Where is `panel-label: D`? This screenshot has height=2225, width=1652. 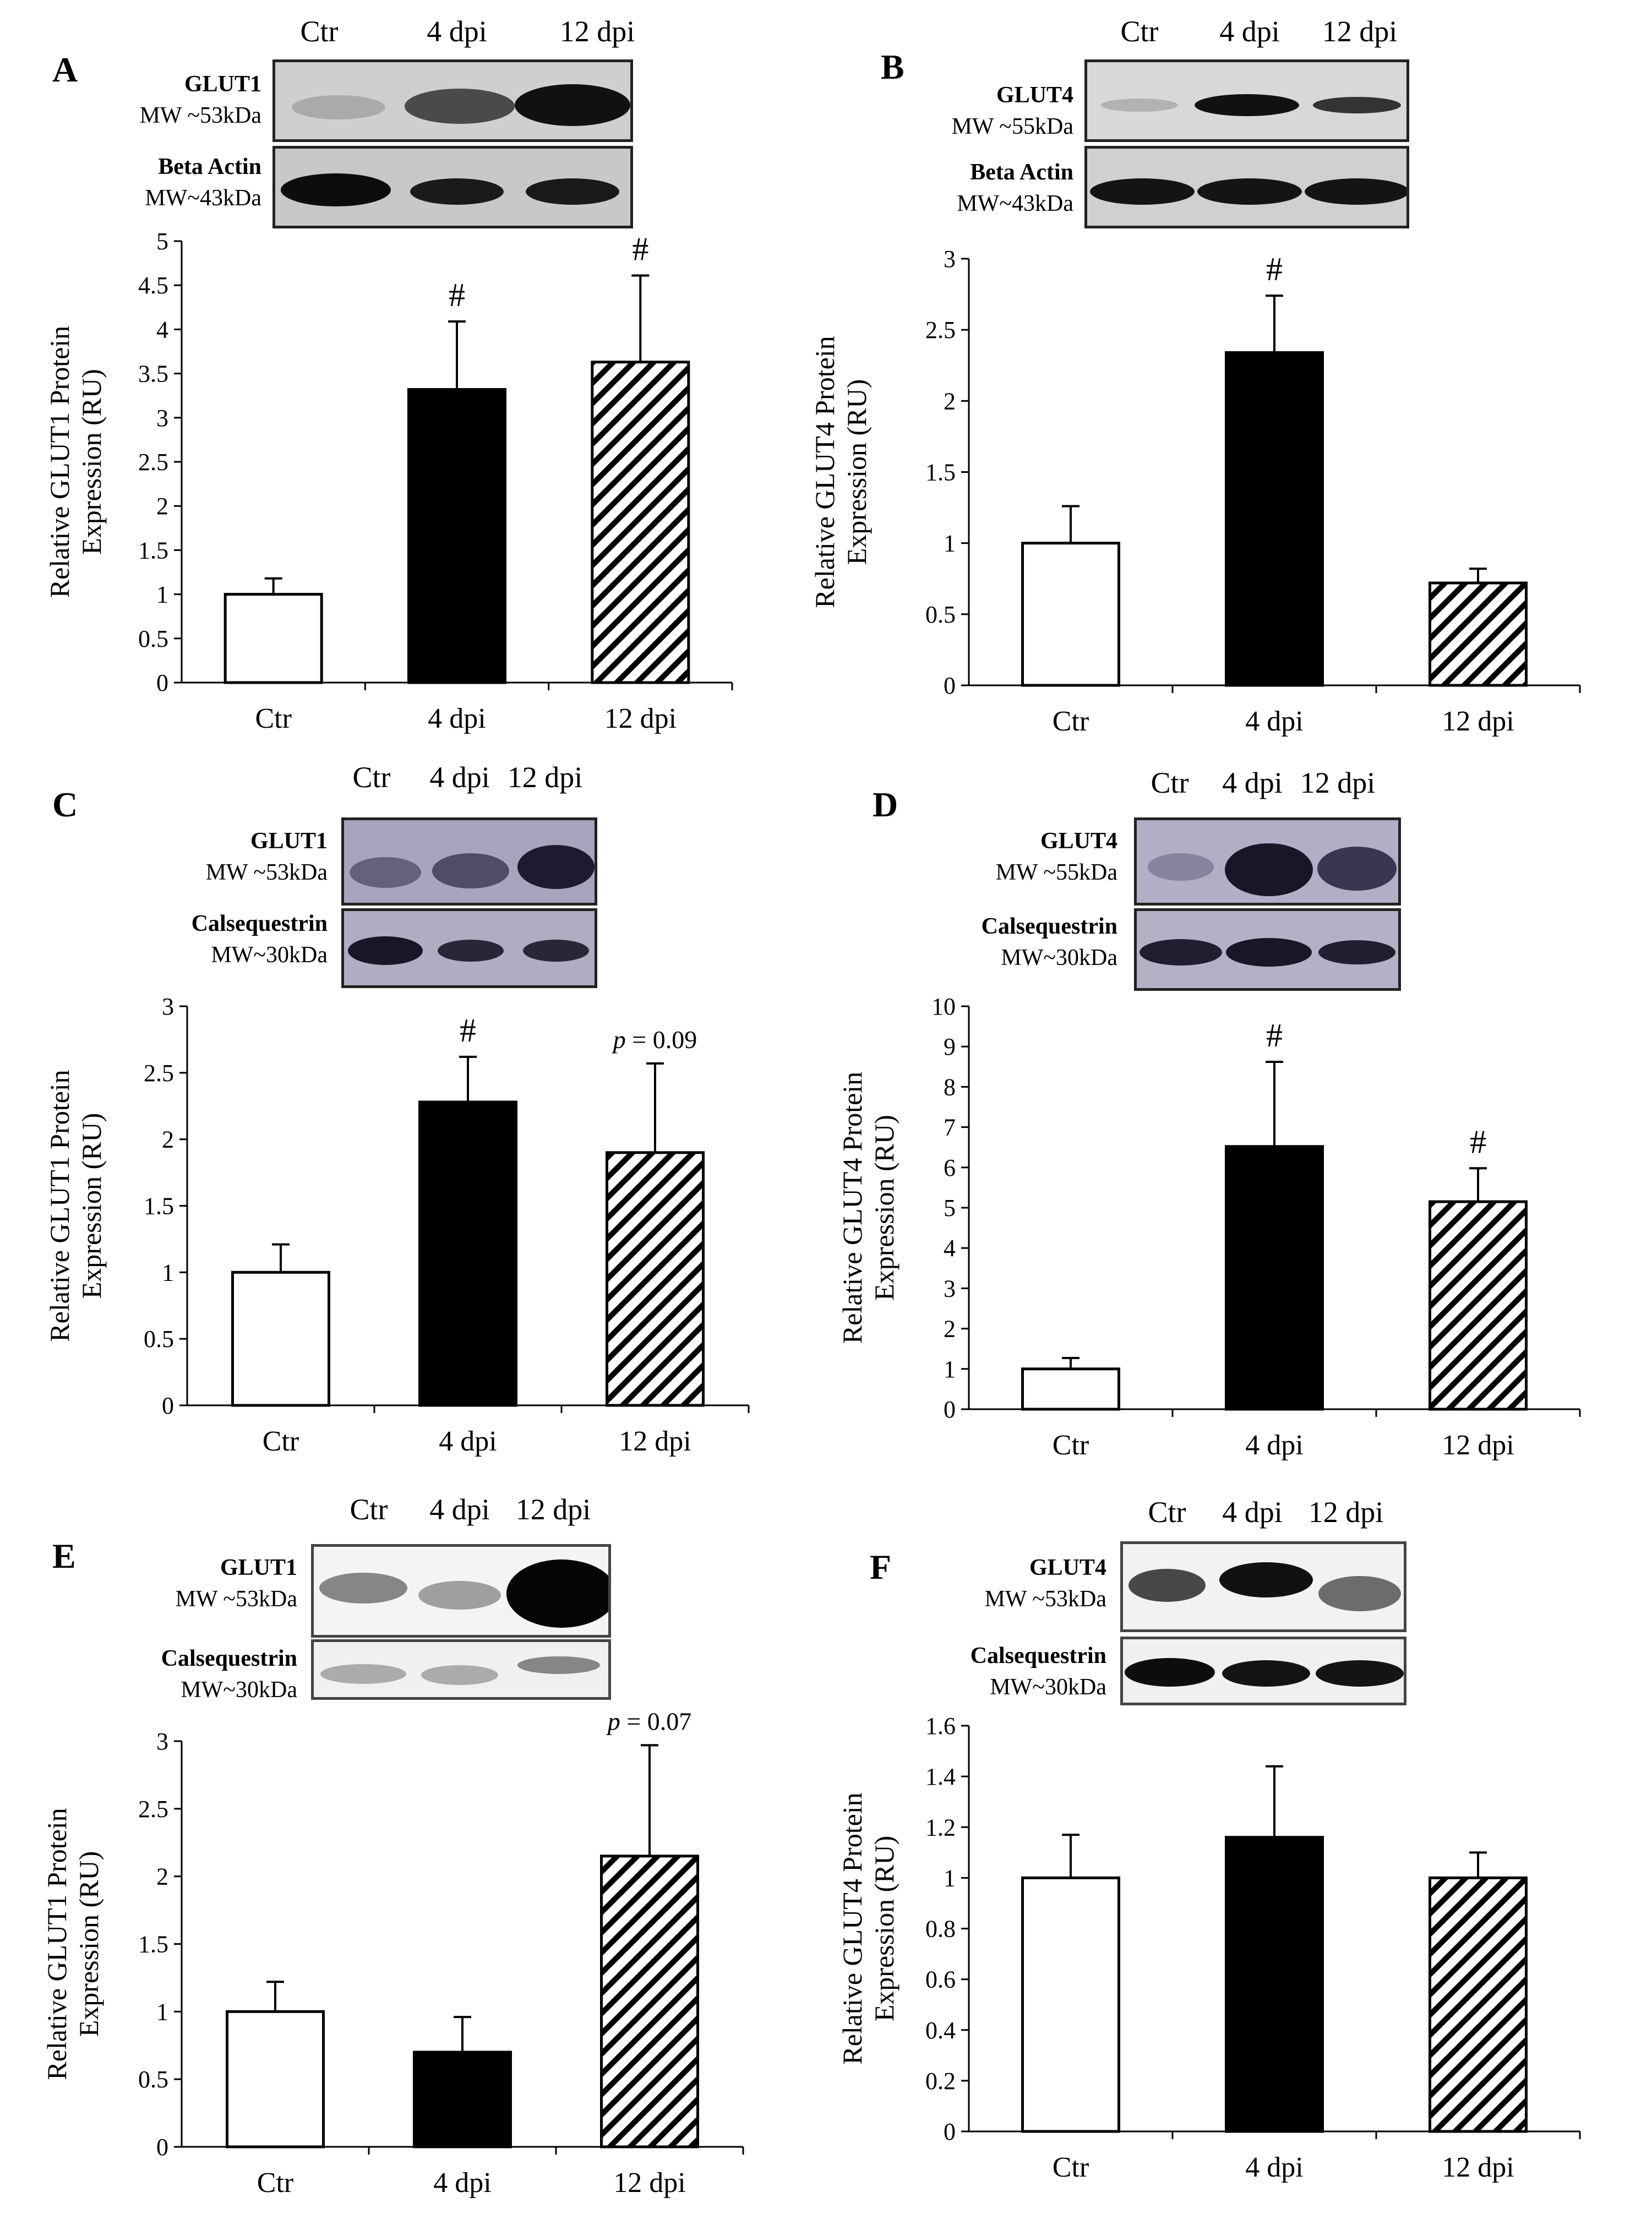
panel-label: D is located at coordinates (885, 804).